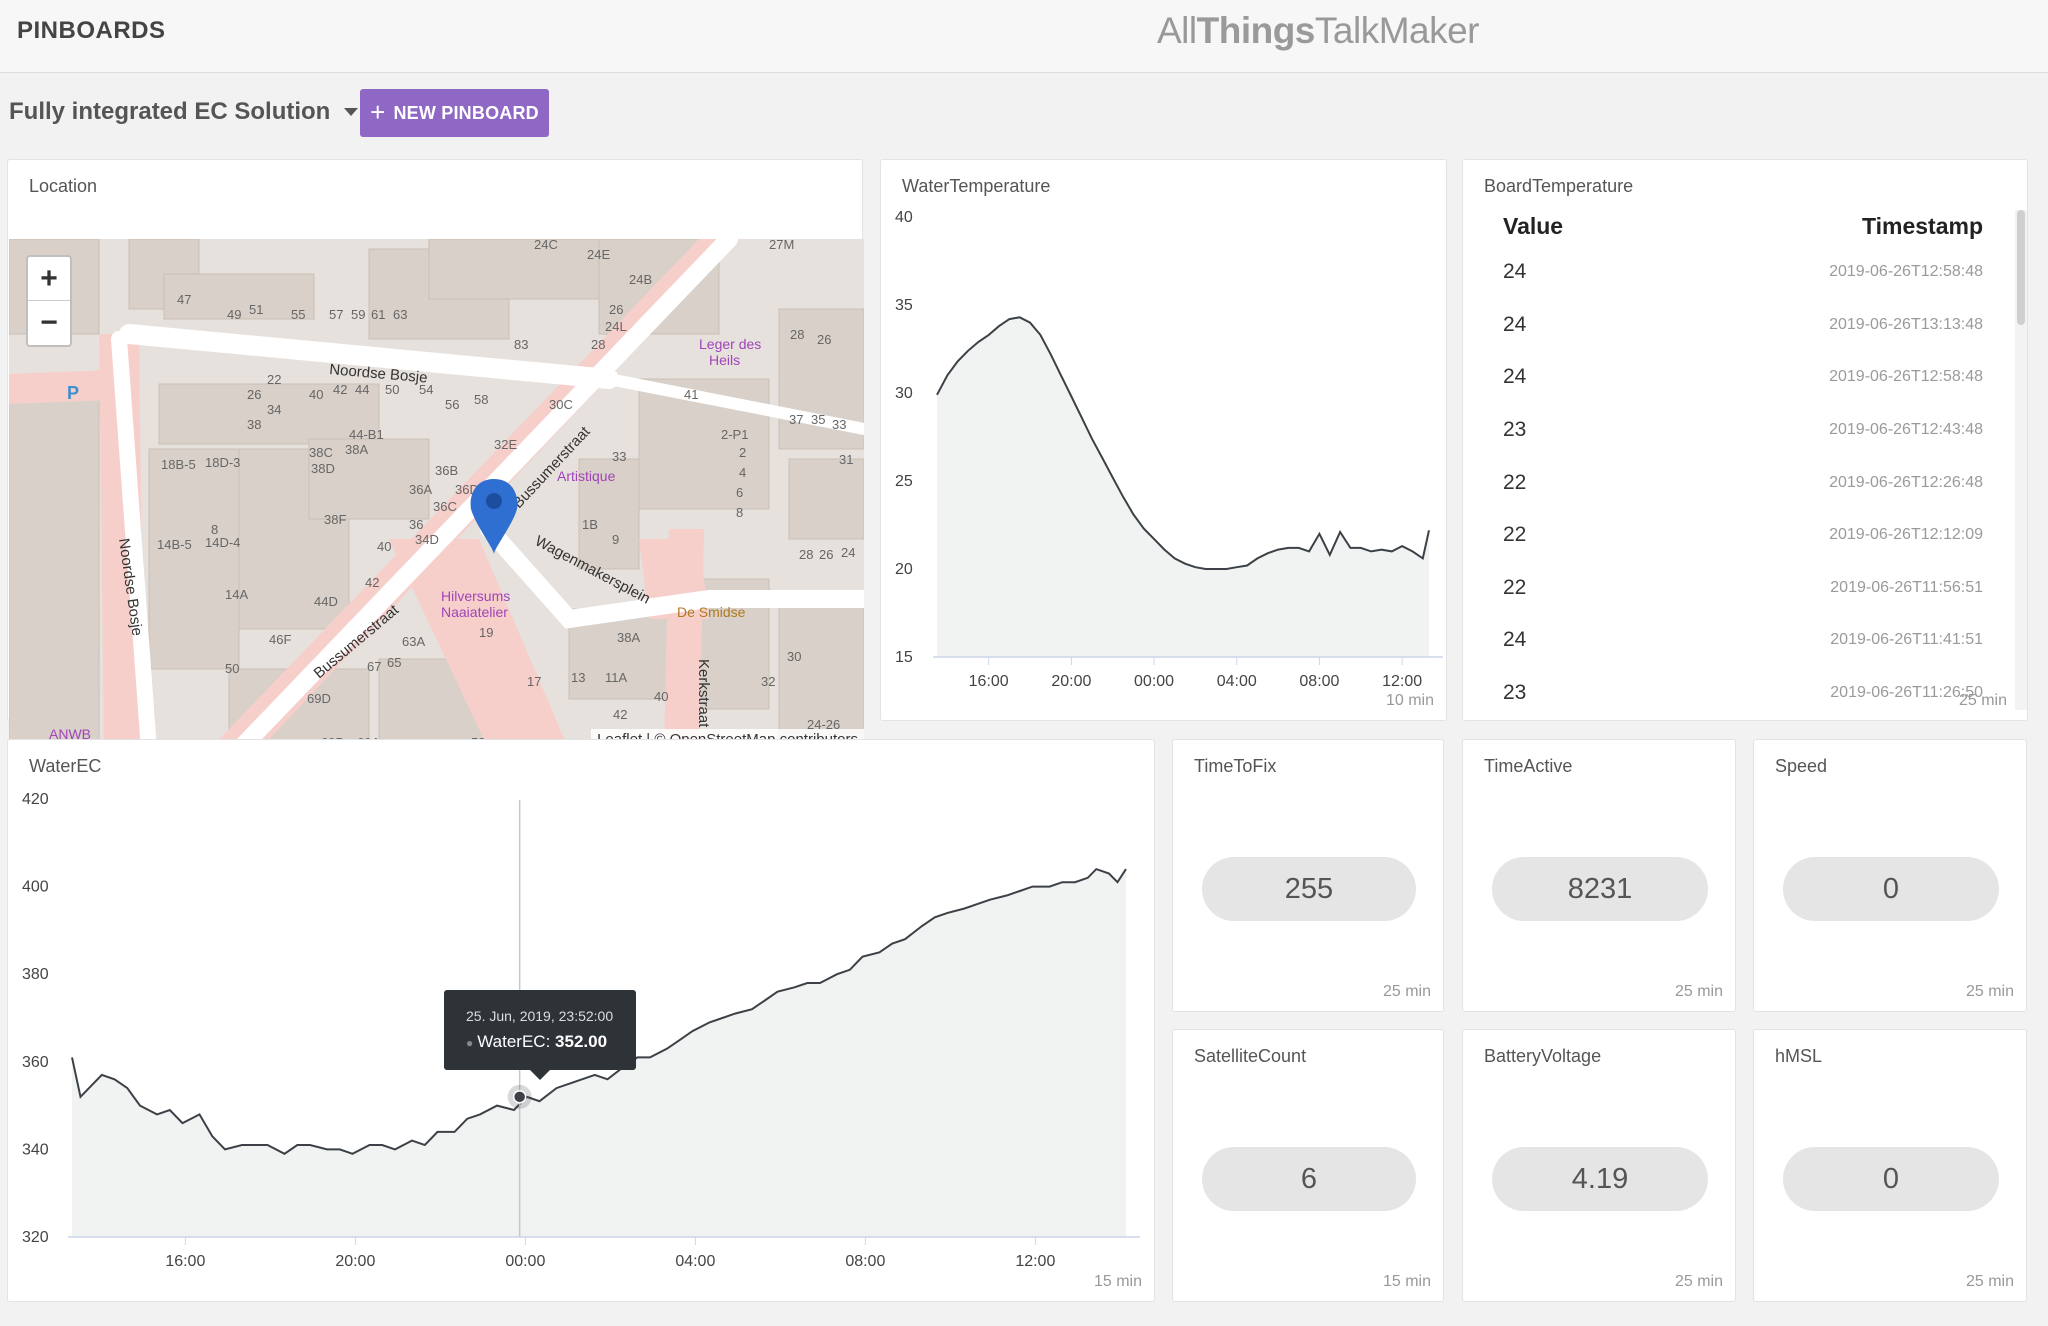 The image size is (2048, 1326). Describe the element at coordinates (274, 379) in the screenshot. I see `svg-text: 22` at that location.